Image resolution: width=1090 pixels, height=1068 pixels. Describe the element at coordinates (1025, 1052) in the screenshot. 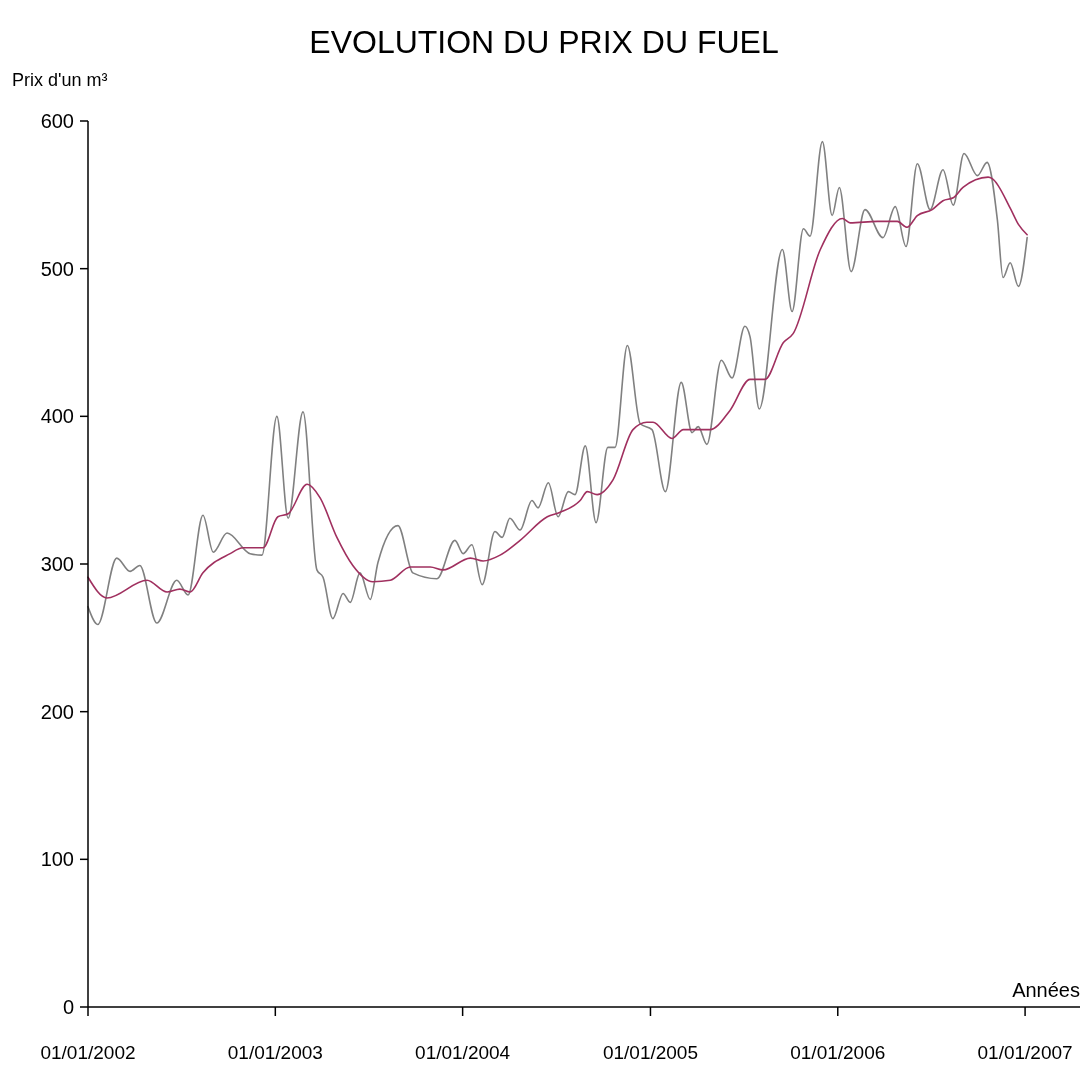

I see `x-tick-label: 01/01/2007` at that location.